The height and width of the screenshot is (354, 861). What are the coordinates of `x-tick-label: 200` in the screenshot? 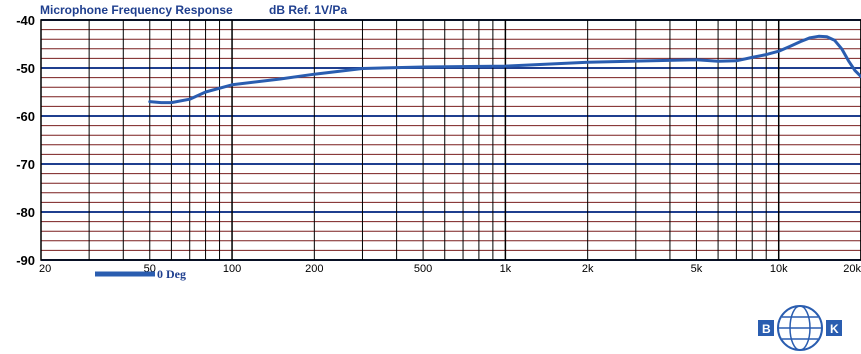 It's located at (314, 269).